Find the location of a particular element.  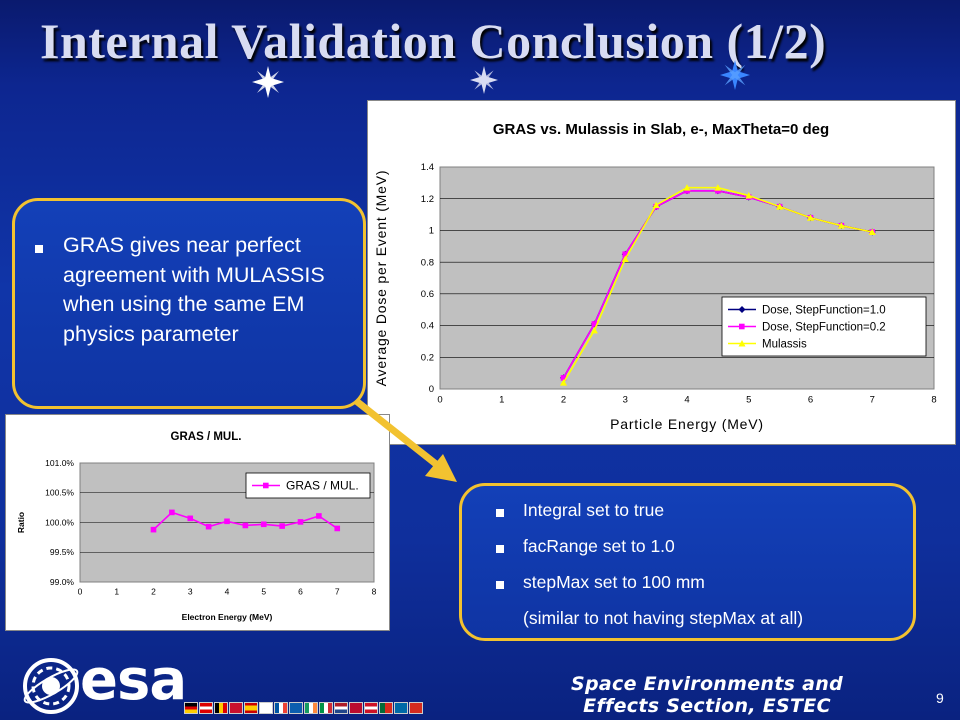

parameter-item: facRange set to 1.0 is located at coordinates (599, 546).